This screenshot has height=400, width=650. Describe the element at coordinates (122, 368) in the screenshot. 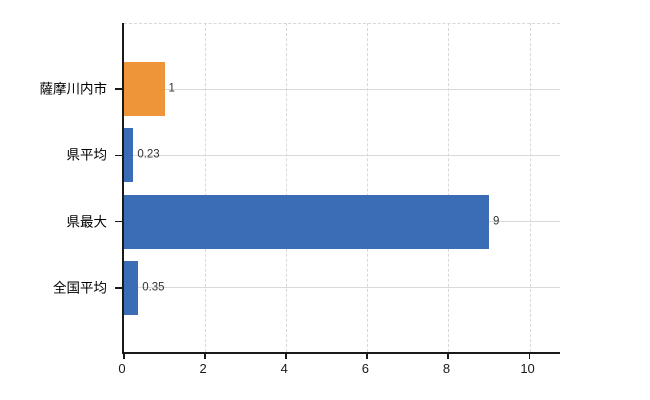

I see `x-axis-tick-label: 0` at that location.